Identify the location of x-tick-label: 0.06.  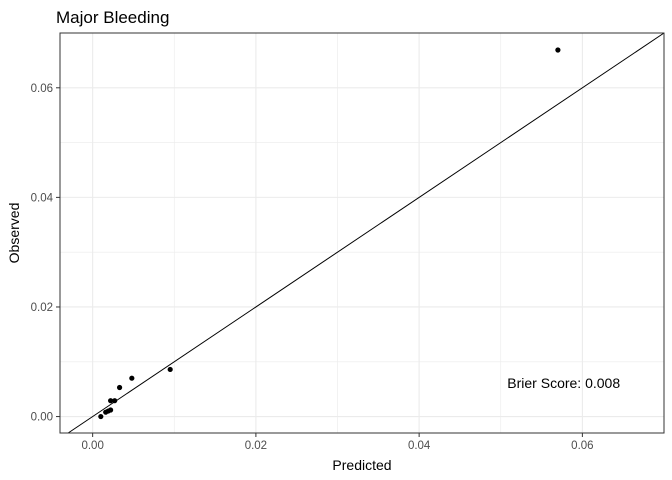
(582, 446).